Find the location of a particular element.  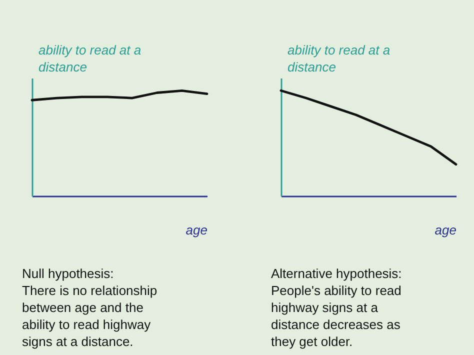

text: People's ability to read highway signs at a distance decreases as they get older. is located at coordinates (336, 316).